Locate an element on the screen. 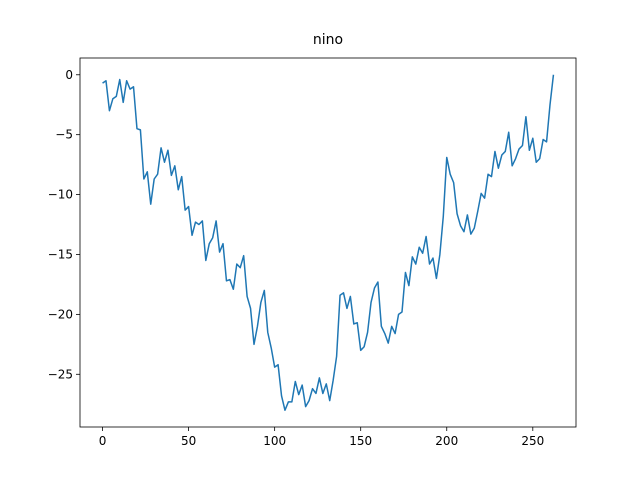 The width and height of the screenshot is (640, 484). chart-title: nino is located at coordinates (328, 40).